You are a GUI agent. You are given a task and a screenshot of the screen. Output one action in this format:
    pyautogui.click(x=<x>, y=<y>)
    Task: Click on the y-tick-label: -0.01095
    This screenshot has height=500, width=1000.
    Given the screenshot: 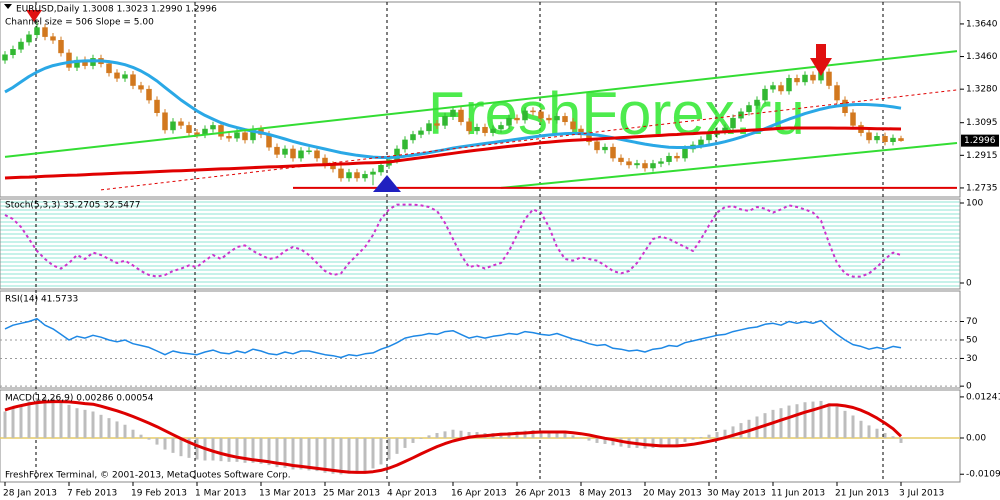 What is the action you would take?
    pyautogui.click(x=983, y=475)
    